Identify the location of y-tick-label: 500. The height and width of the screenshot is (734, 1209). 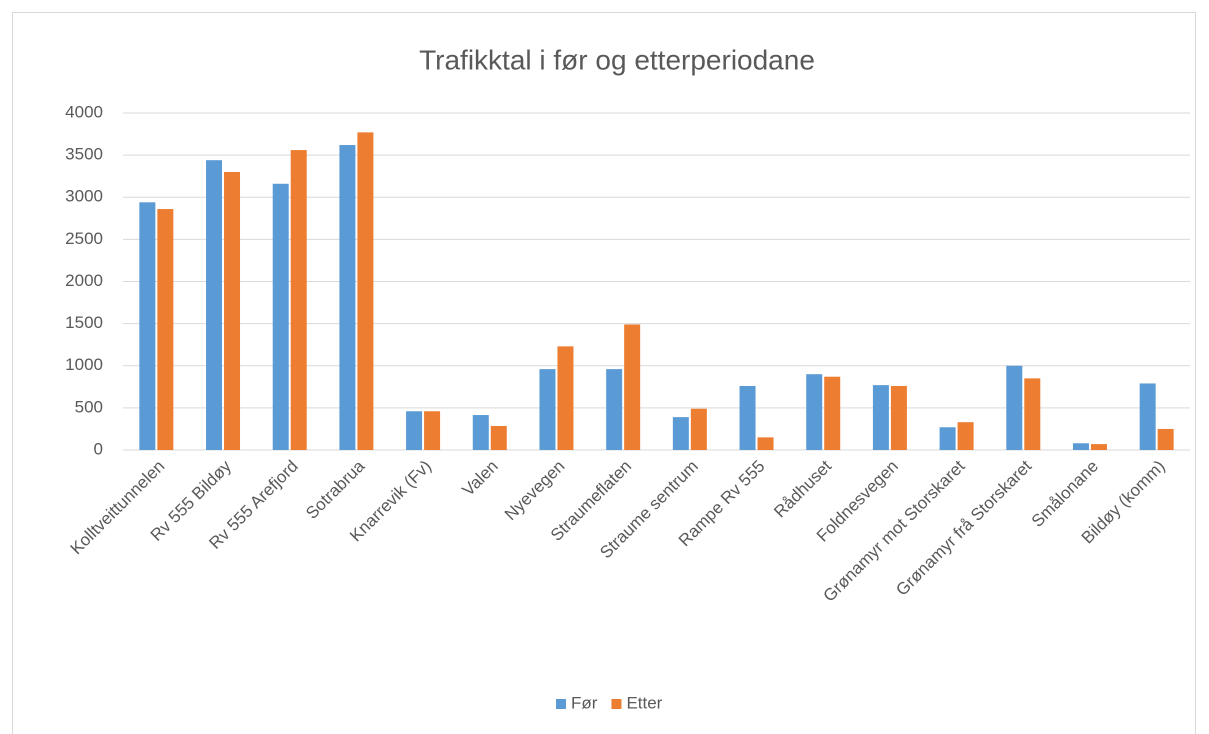
(89, 406).